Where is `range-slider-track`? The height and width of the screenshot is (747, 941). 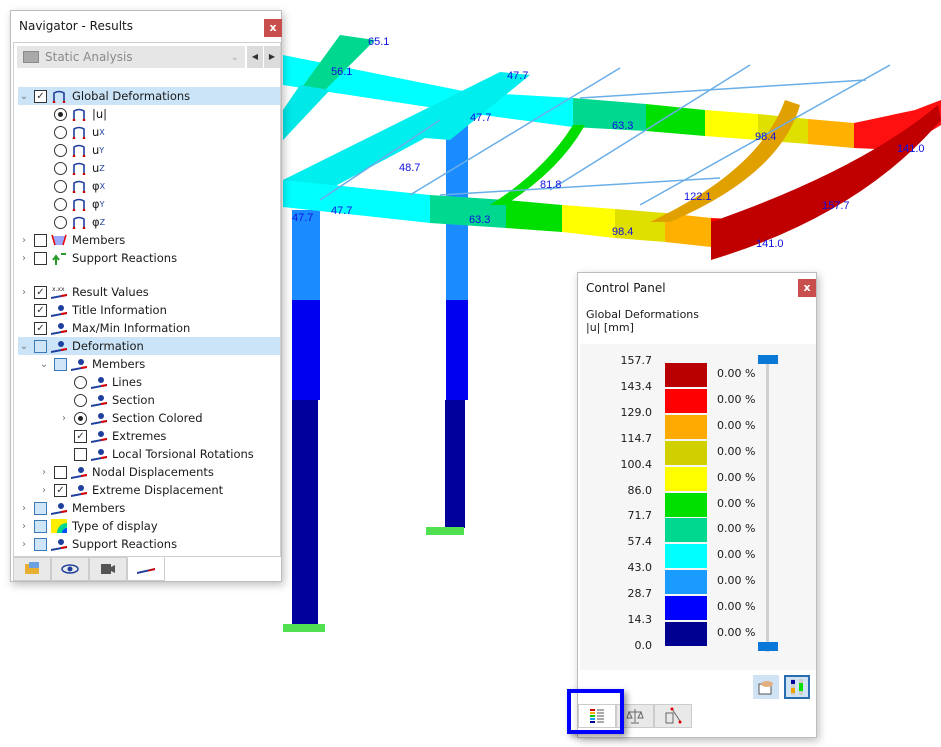 range-slider-track is located at coordinates (767, 507).